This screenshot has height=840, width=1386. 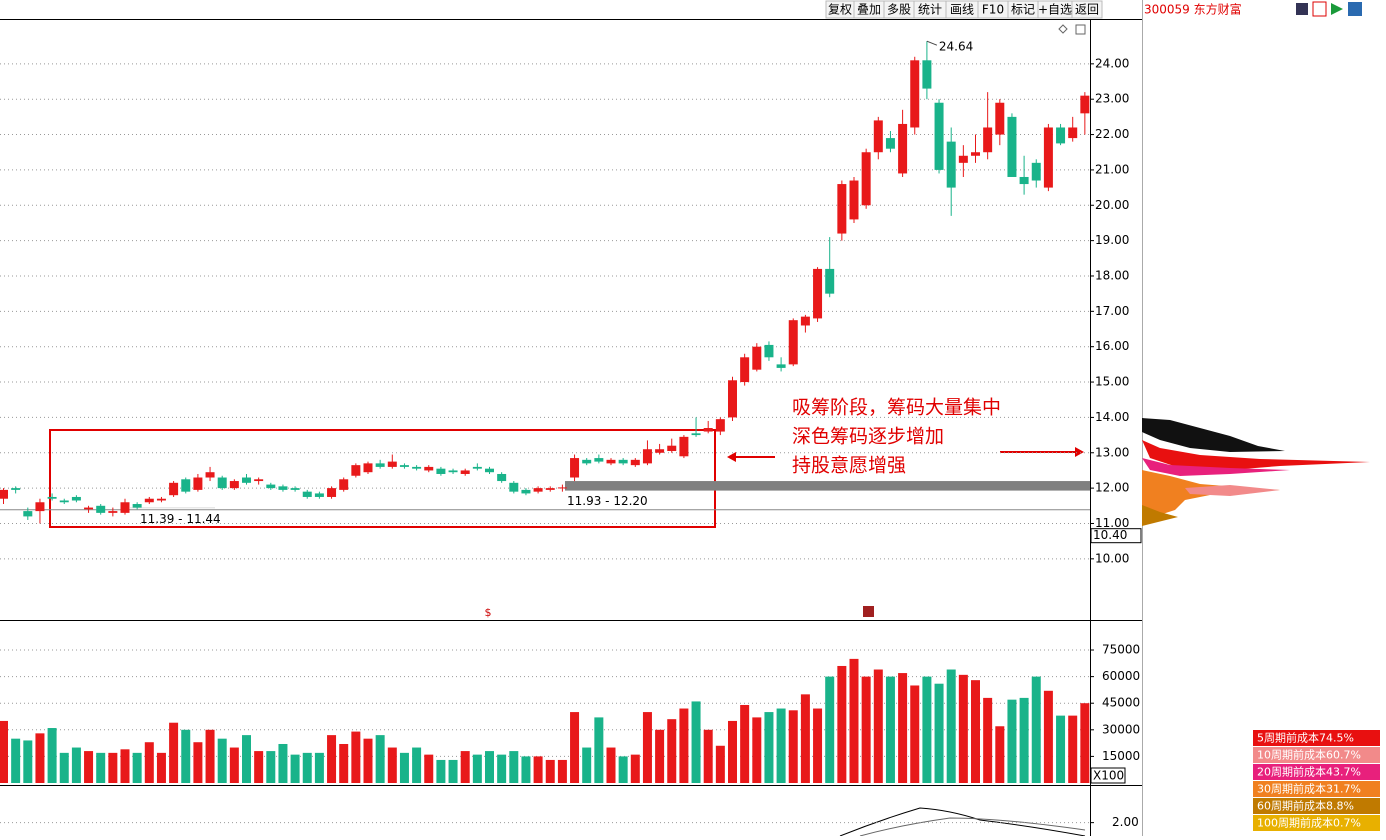 I want to click on chip-magenta, so click(x=1216, y=467).